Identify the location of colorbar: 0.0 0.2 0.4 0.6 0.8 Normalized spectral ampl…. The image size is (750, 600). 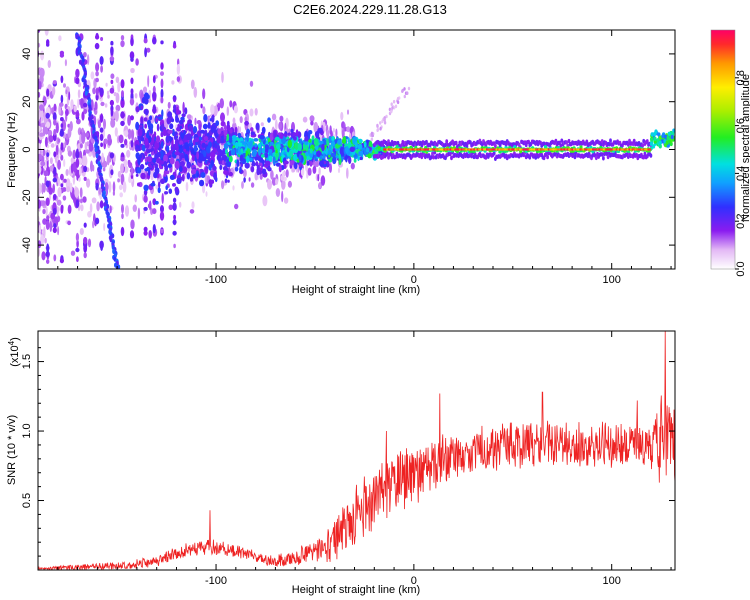
(730, 153).